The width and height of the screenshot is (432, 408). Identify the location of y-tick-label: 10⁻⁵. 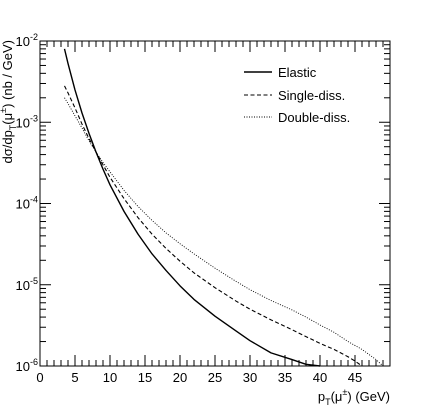
(27, 284).